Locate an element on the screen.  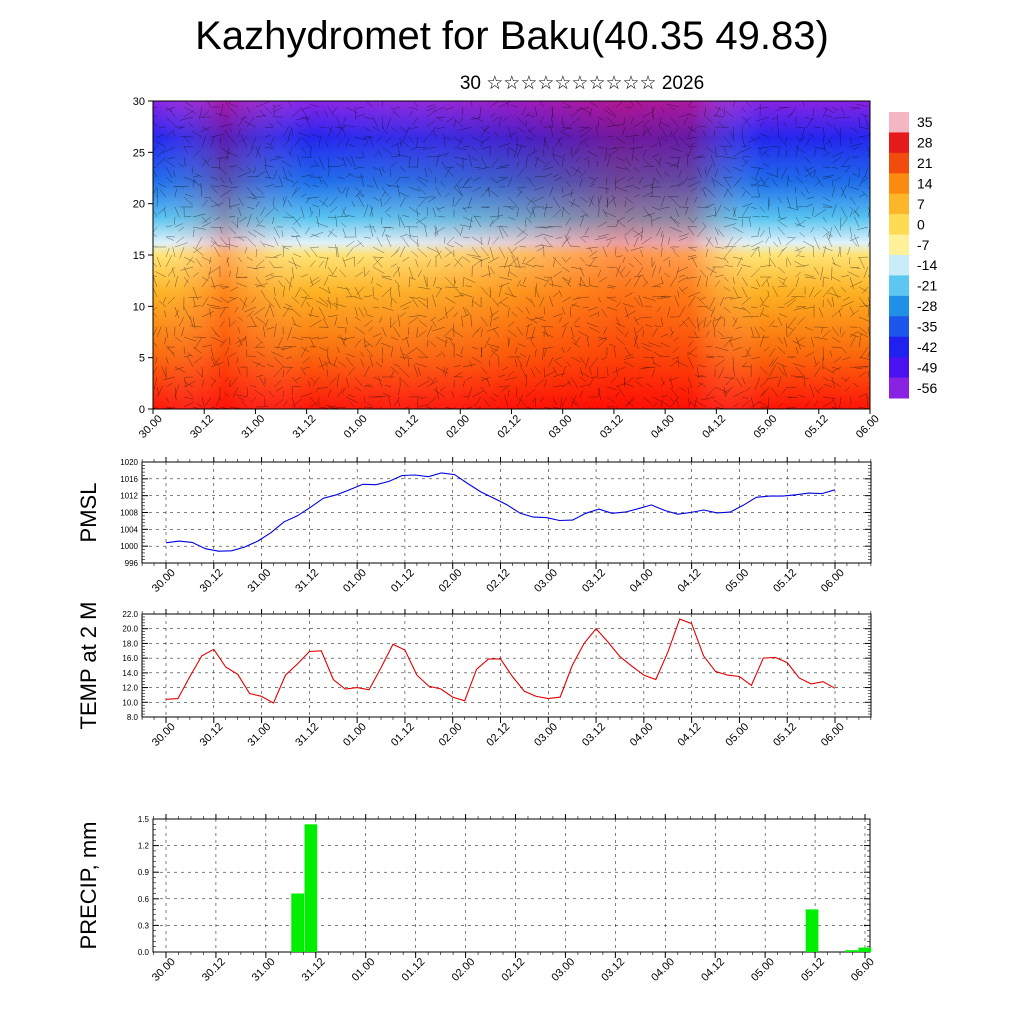
chart-title: Kazhydromet for Baku(40.35 49.83) is located at coordinates (512, 36).